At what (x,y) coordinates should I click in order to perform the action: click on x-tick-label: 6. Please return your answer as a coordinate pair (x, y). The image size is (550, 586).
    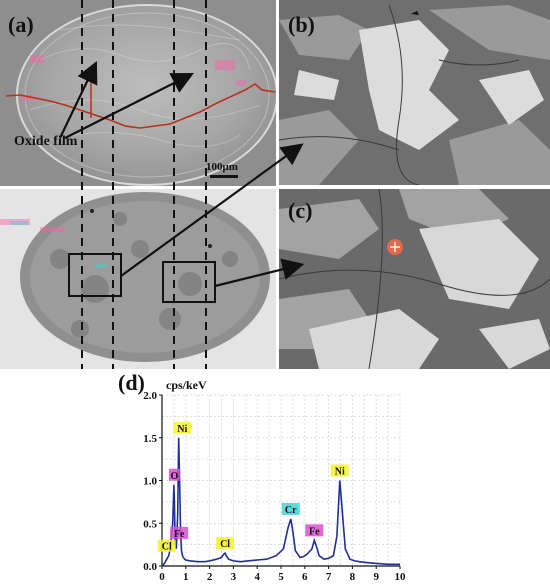
    Looking at the image, I should click on (305, 577).